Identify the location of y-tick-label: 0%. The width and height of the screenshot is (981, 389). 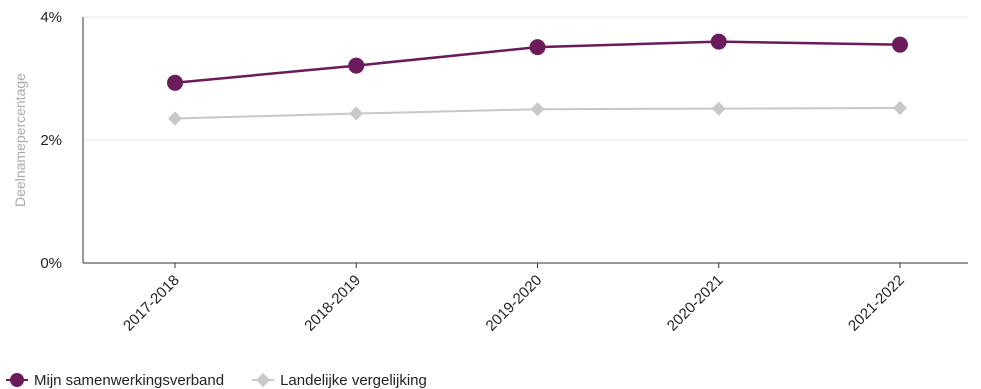
(51, 263).